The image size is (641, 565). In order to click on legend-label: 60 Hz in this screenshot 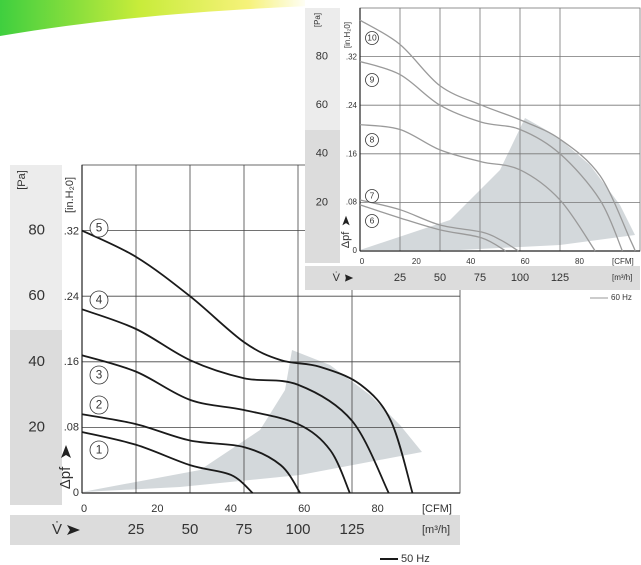, I will do `click(621, 297)`.